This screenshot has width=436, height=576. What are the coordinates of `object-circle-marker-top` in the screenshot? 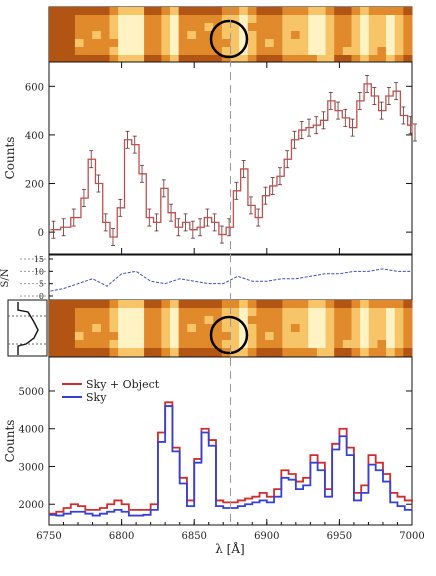 It's located at (229, 39).